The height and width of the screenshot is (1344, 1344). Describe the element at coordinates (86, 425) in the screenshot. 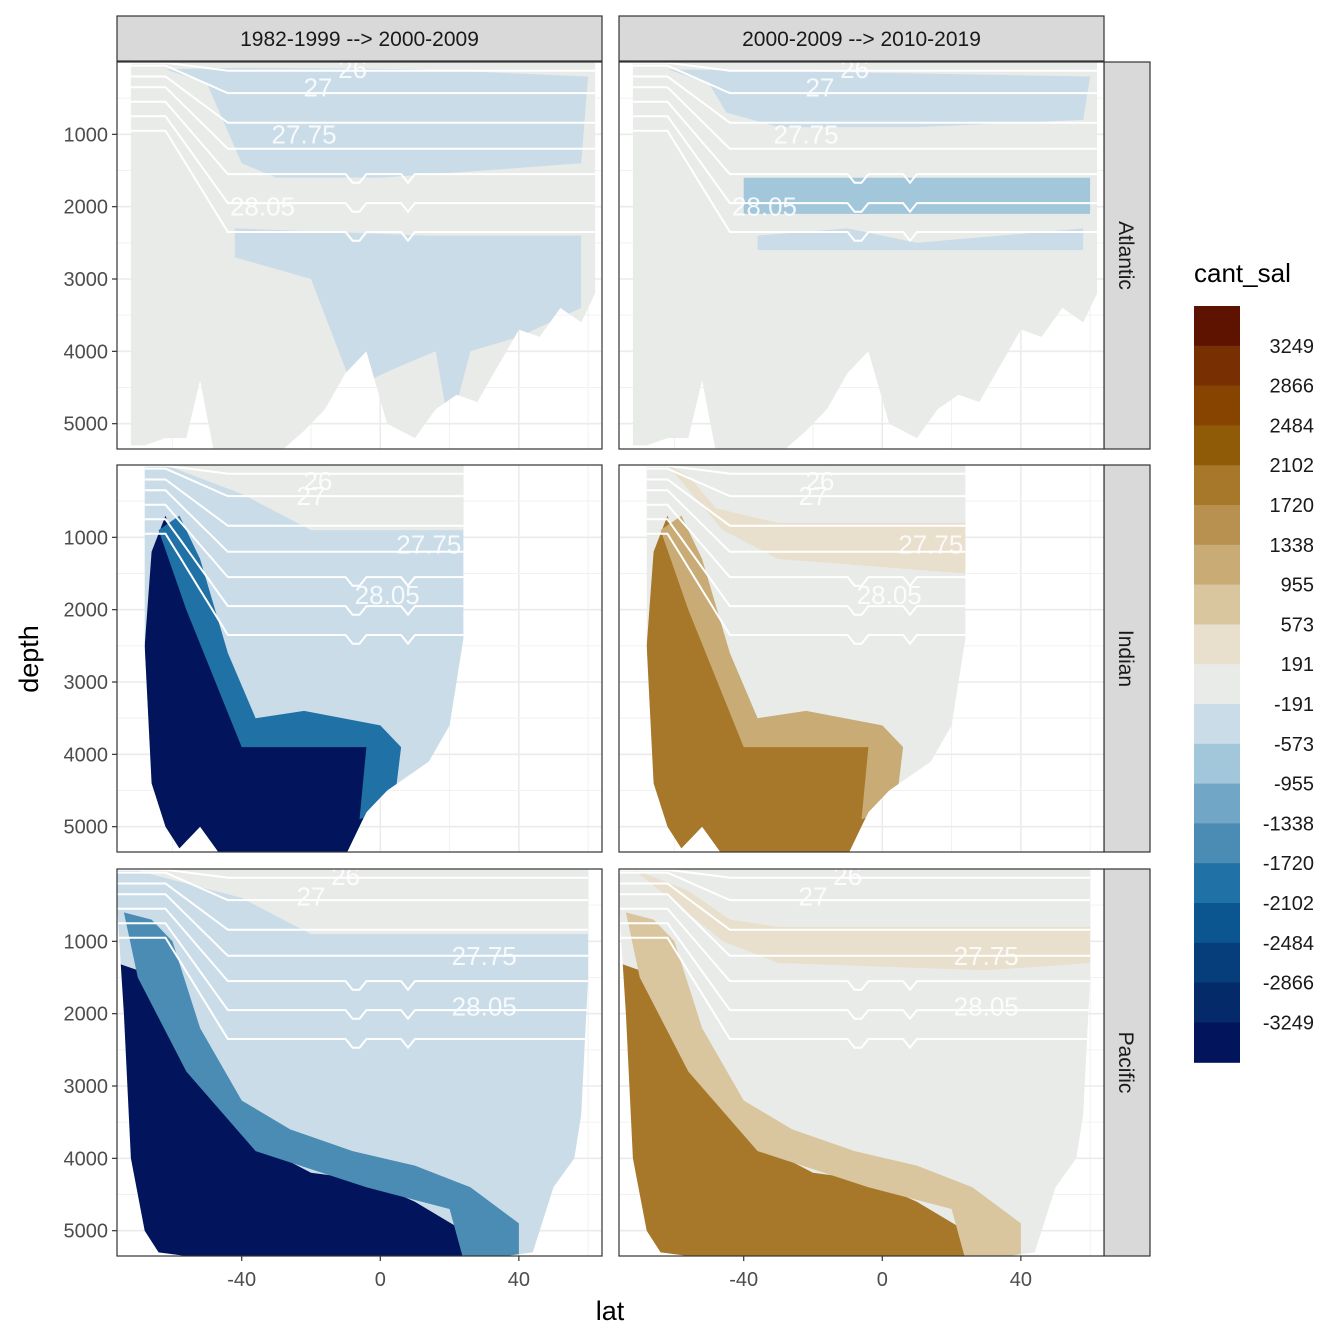

I see `y-tick-label: 5000` at that location.